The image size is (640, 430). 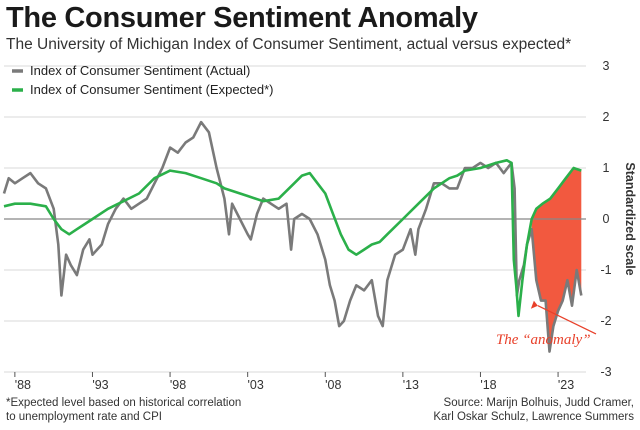 I want to click on source-line-1: Source: Marijn Bolhuis, Judd Cramer,, so click(x=538, y=403).